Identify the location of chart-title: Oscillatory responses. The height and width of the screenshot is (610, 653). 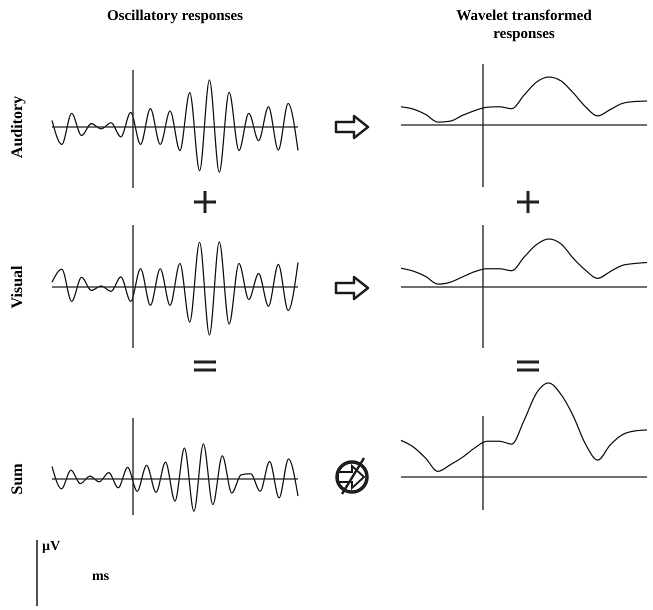
(175, 16).